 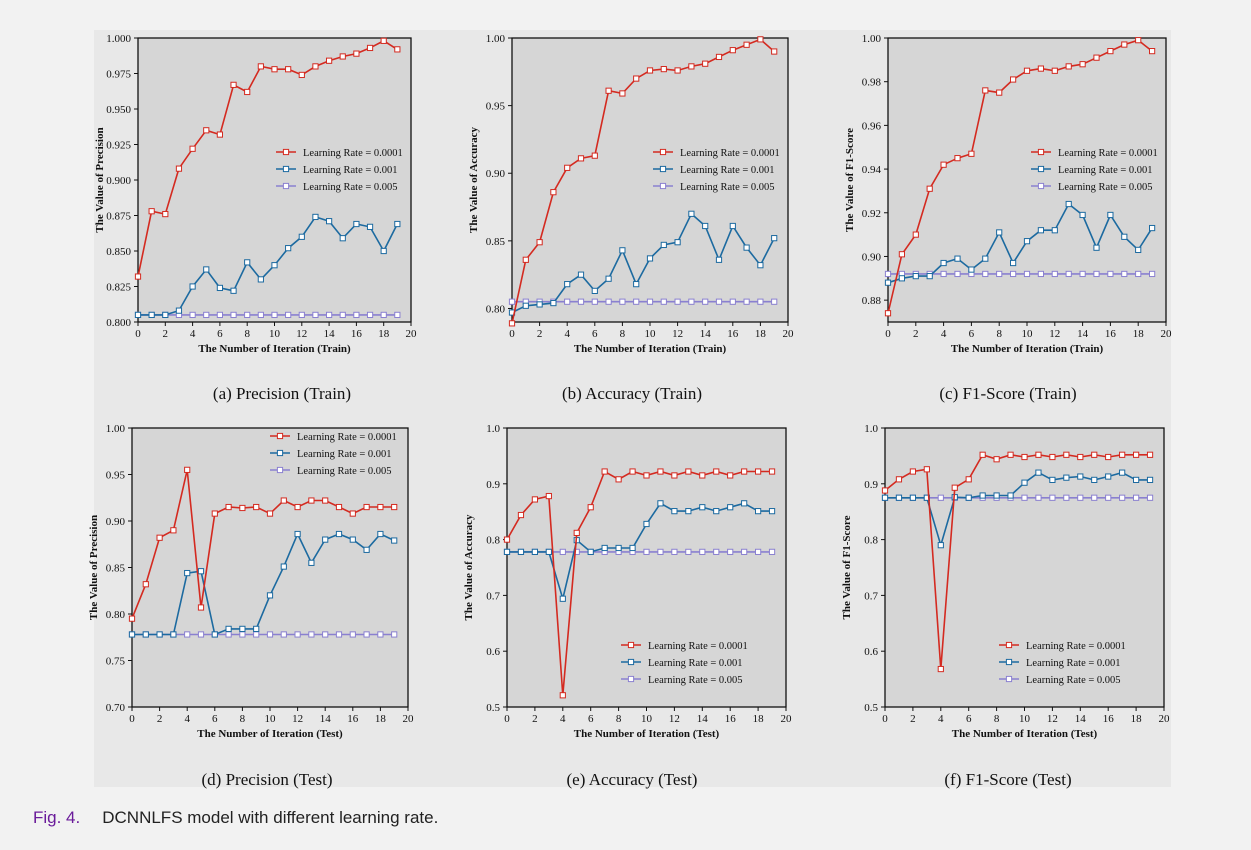 I want to click on y-axis-label: The Value of Precision, so click(x=100, y=179).